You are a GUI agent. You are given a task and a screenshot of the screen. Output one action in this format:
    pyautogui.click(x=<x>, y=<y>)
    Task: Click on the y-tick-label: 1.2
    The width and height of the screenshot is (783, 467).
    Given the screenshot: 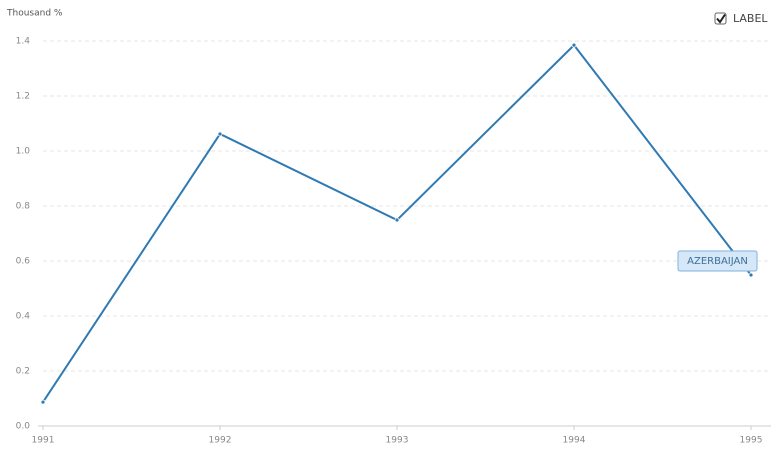 What is the action you would take?
    pyautogui.click(x=23, y=97)
    